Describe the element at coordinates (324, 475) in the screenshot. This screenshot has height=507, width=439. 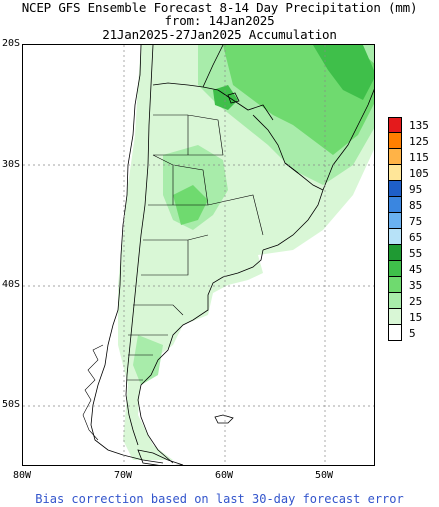
I see `lon-label-50w: 50W` at that location.